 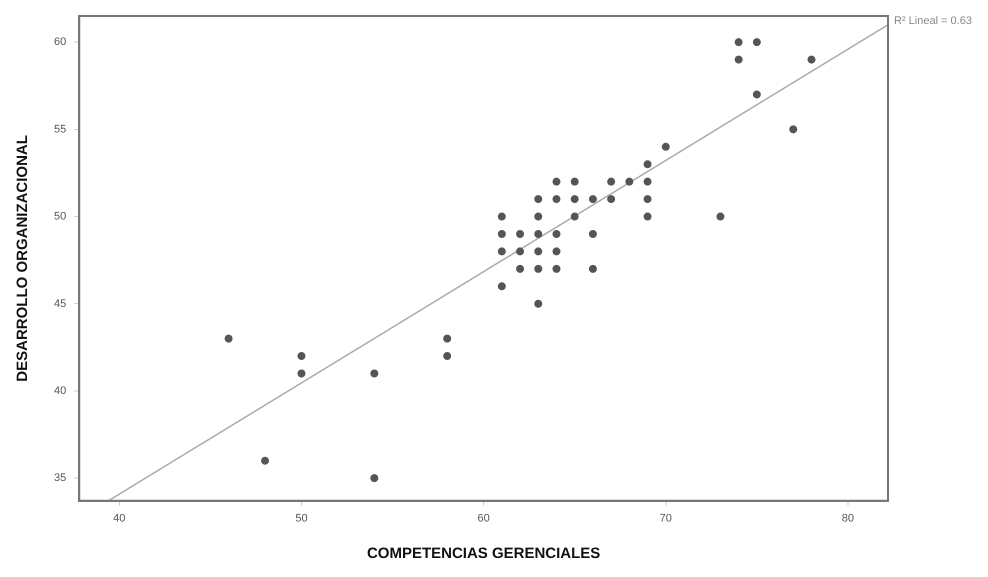 I want to click on annotation: R² Lineal = 0.63, so click(x=933, y=20).